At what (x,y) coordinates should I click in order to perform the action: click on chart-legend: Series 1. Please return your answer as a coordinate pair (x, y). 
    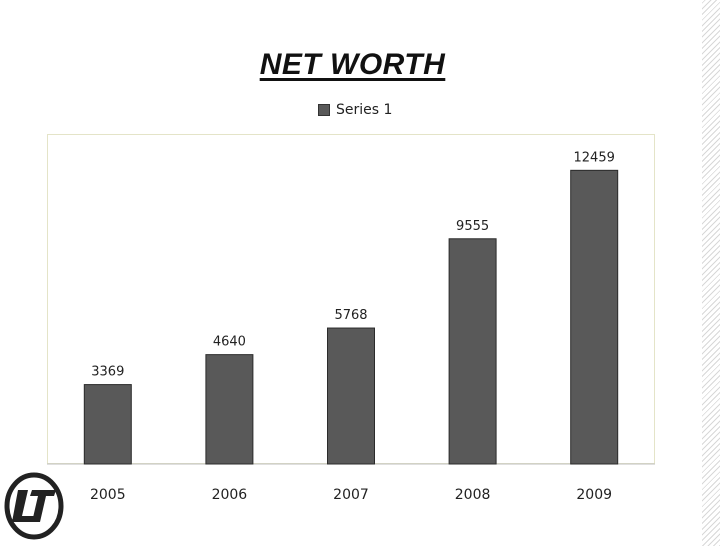
    Looking at the image, I should click on (355, 110).